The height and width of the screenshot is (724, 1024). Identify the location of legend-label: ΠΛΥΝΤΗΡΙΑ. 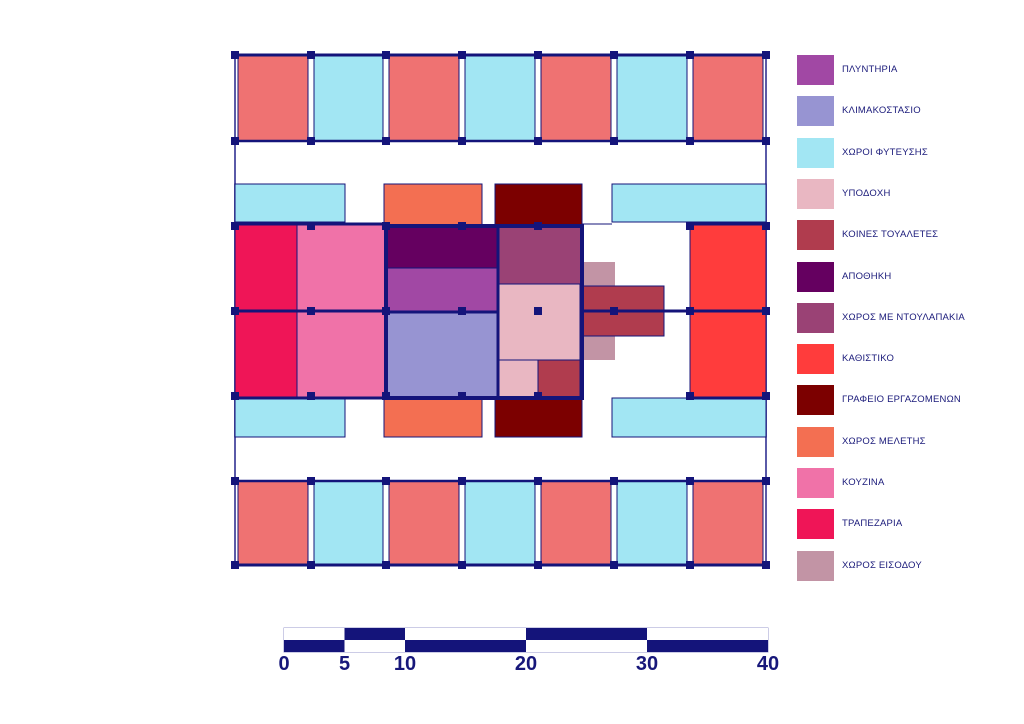
(870, 69).